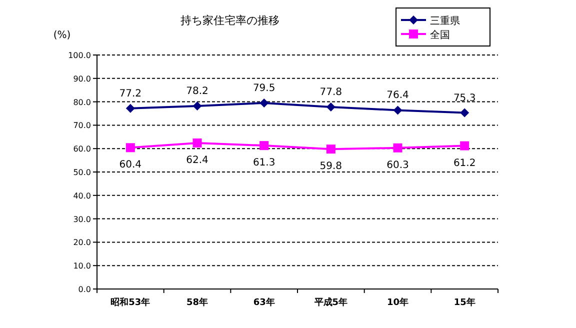 The image size is (576, 328). What do you see at coordinates (197, 160) in the screenshot?
I see `data-label: 62.4` at bounding box center [197, 160].